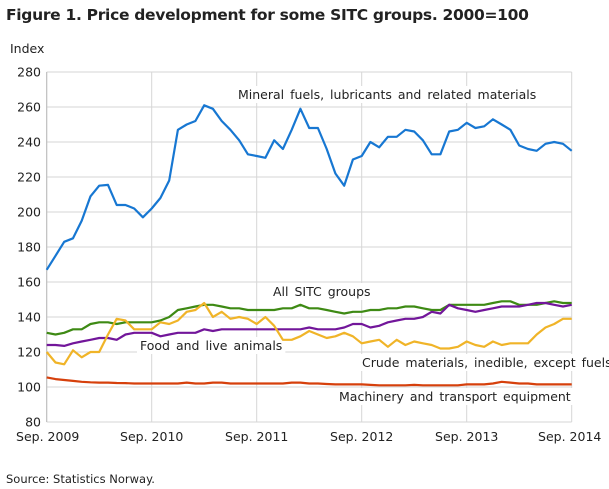  Describe the element at coordinates (29, 107) in the screenshot. I see `y-tick-label: 260` at that location.